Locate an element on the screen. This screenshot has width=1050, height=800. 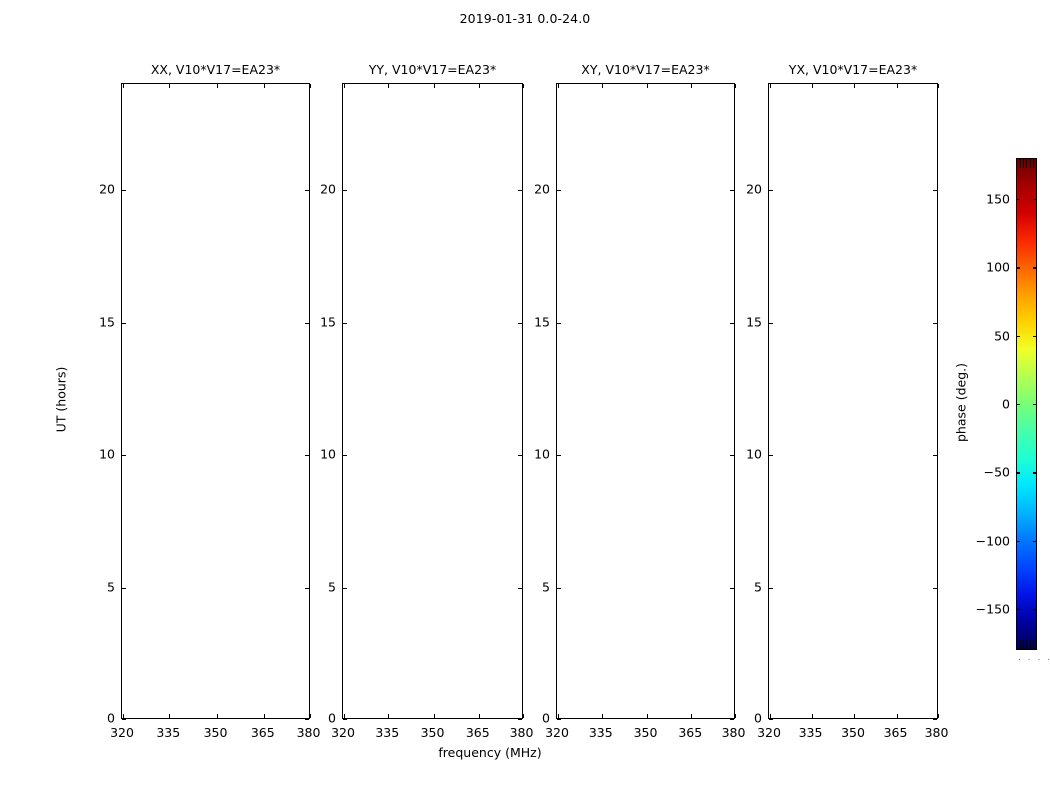
plot-panel-xy: XY, V10*V17=EA23* is located at coordinates (646, 391).